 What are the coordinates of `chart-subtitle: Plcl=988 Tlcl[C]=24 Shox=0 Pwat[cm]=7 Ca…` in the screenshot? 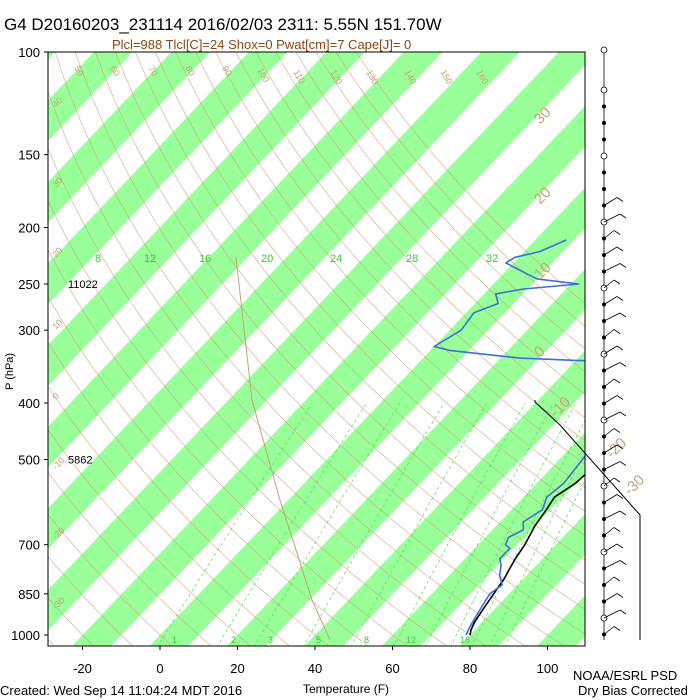 It's located at (261, 44).